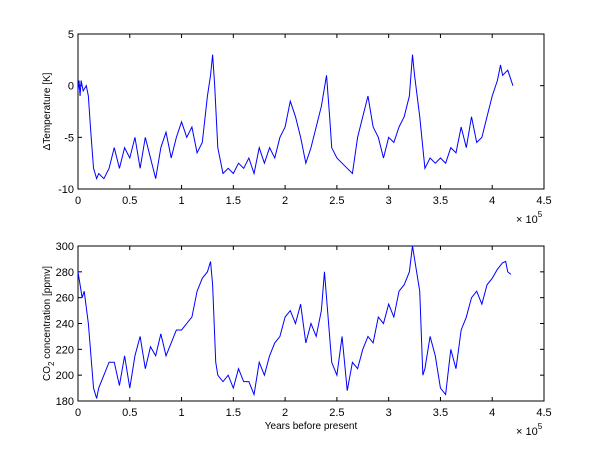  What do you see at coordinates (65, 402) in the screenshot?
I see `y-tick-label: 180` at bounding box center [65, 402].